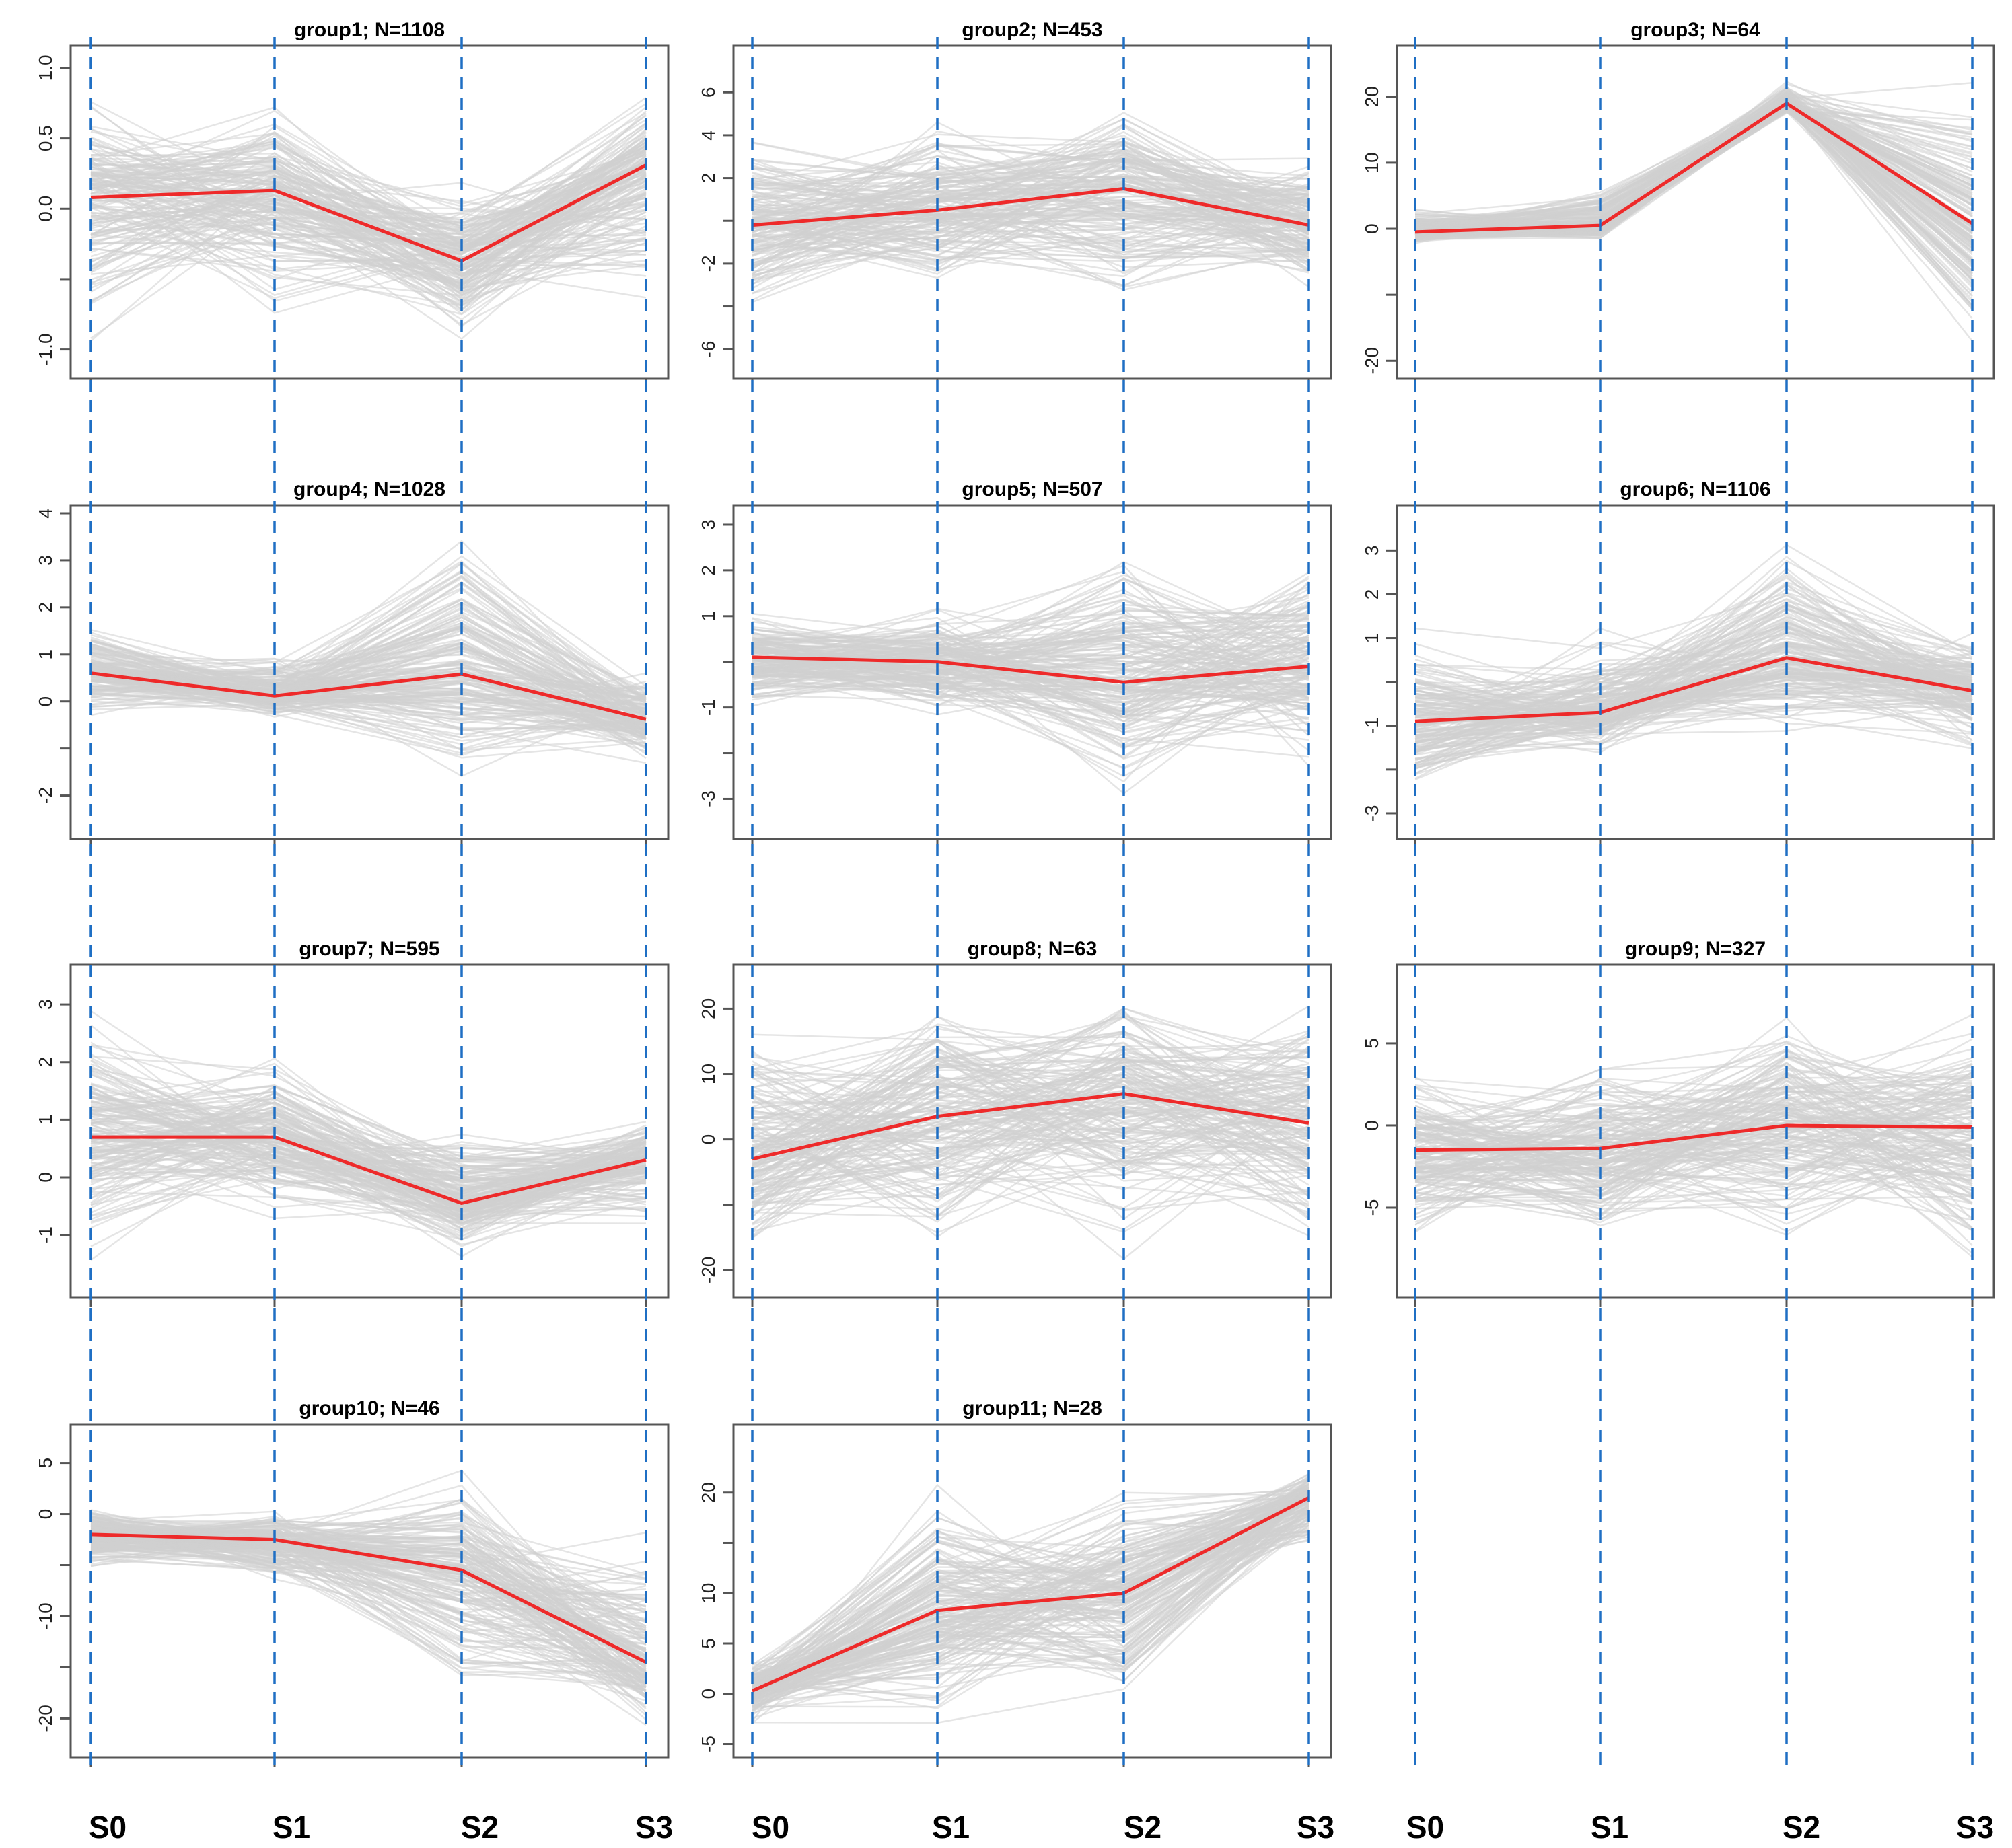  What do you see at coordinates (1371, 361) in the screenshot?
I see `y-tick-label: -20` at bounding box center [1371, 361].